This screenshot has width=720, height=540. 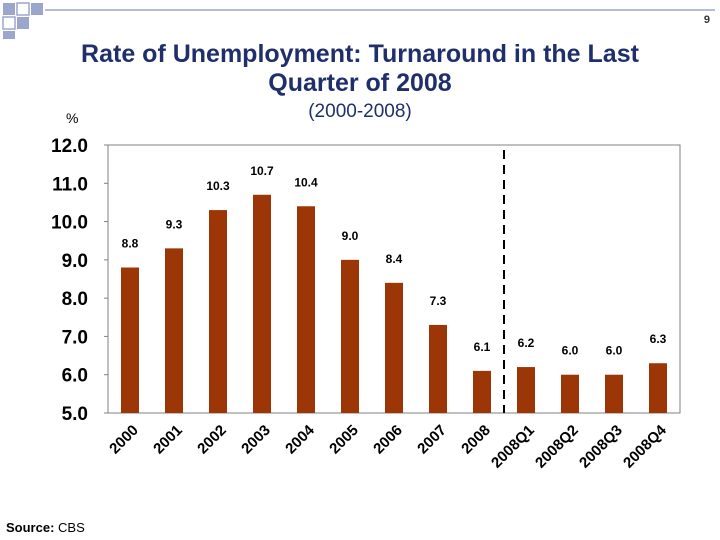 I want to click on data-label: 10.4, so click(x=306, y=182).